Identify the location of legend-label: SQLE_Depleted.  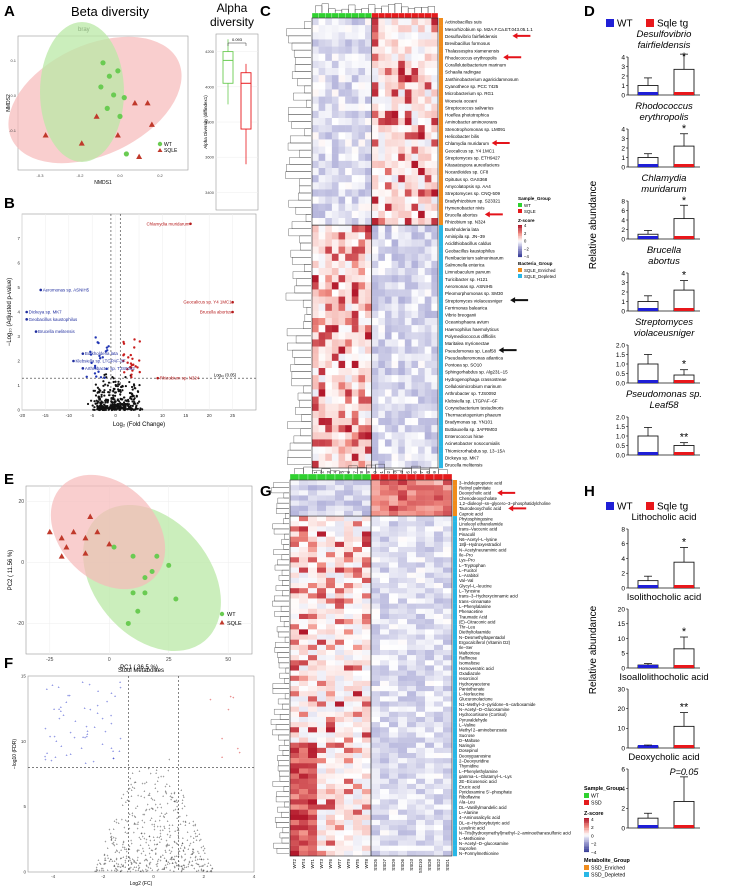
(540, 276).